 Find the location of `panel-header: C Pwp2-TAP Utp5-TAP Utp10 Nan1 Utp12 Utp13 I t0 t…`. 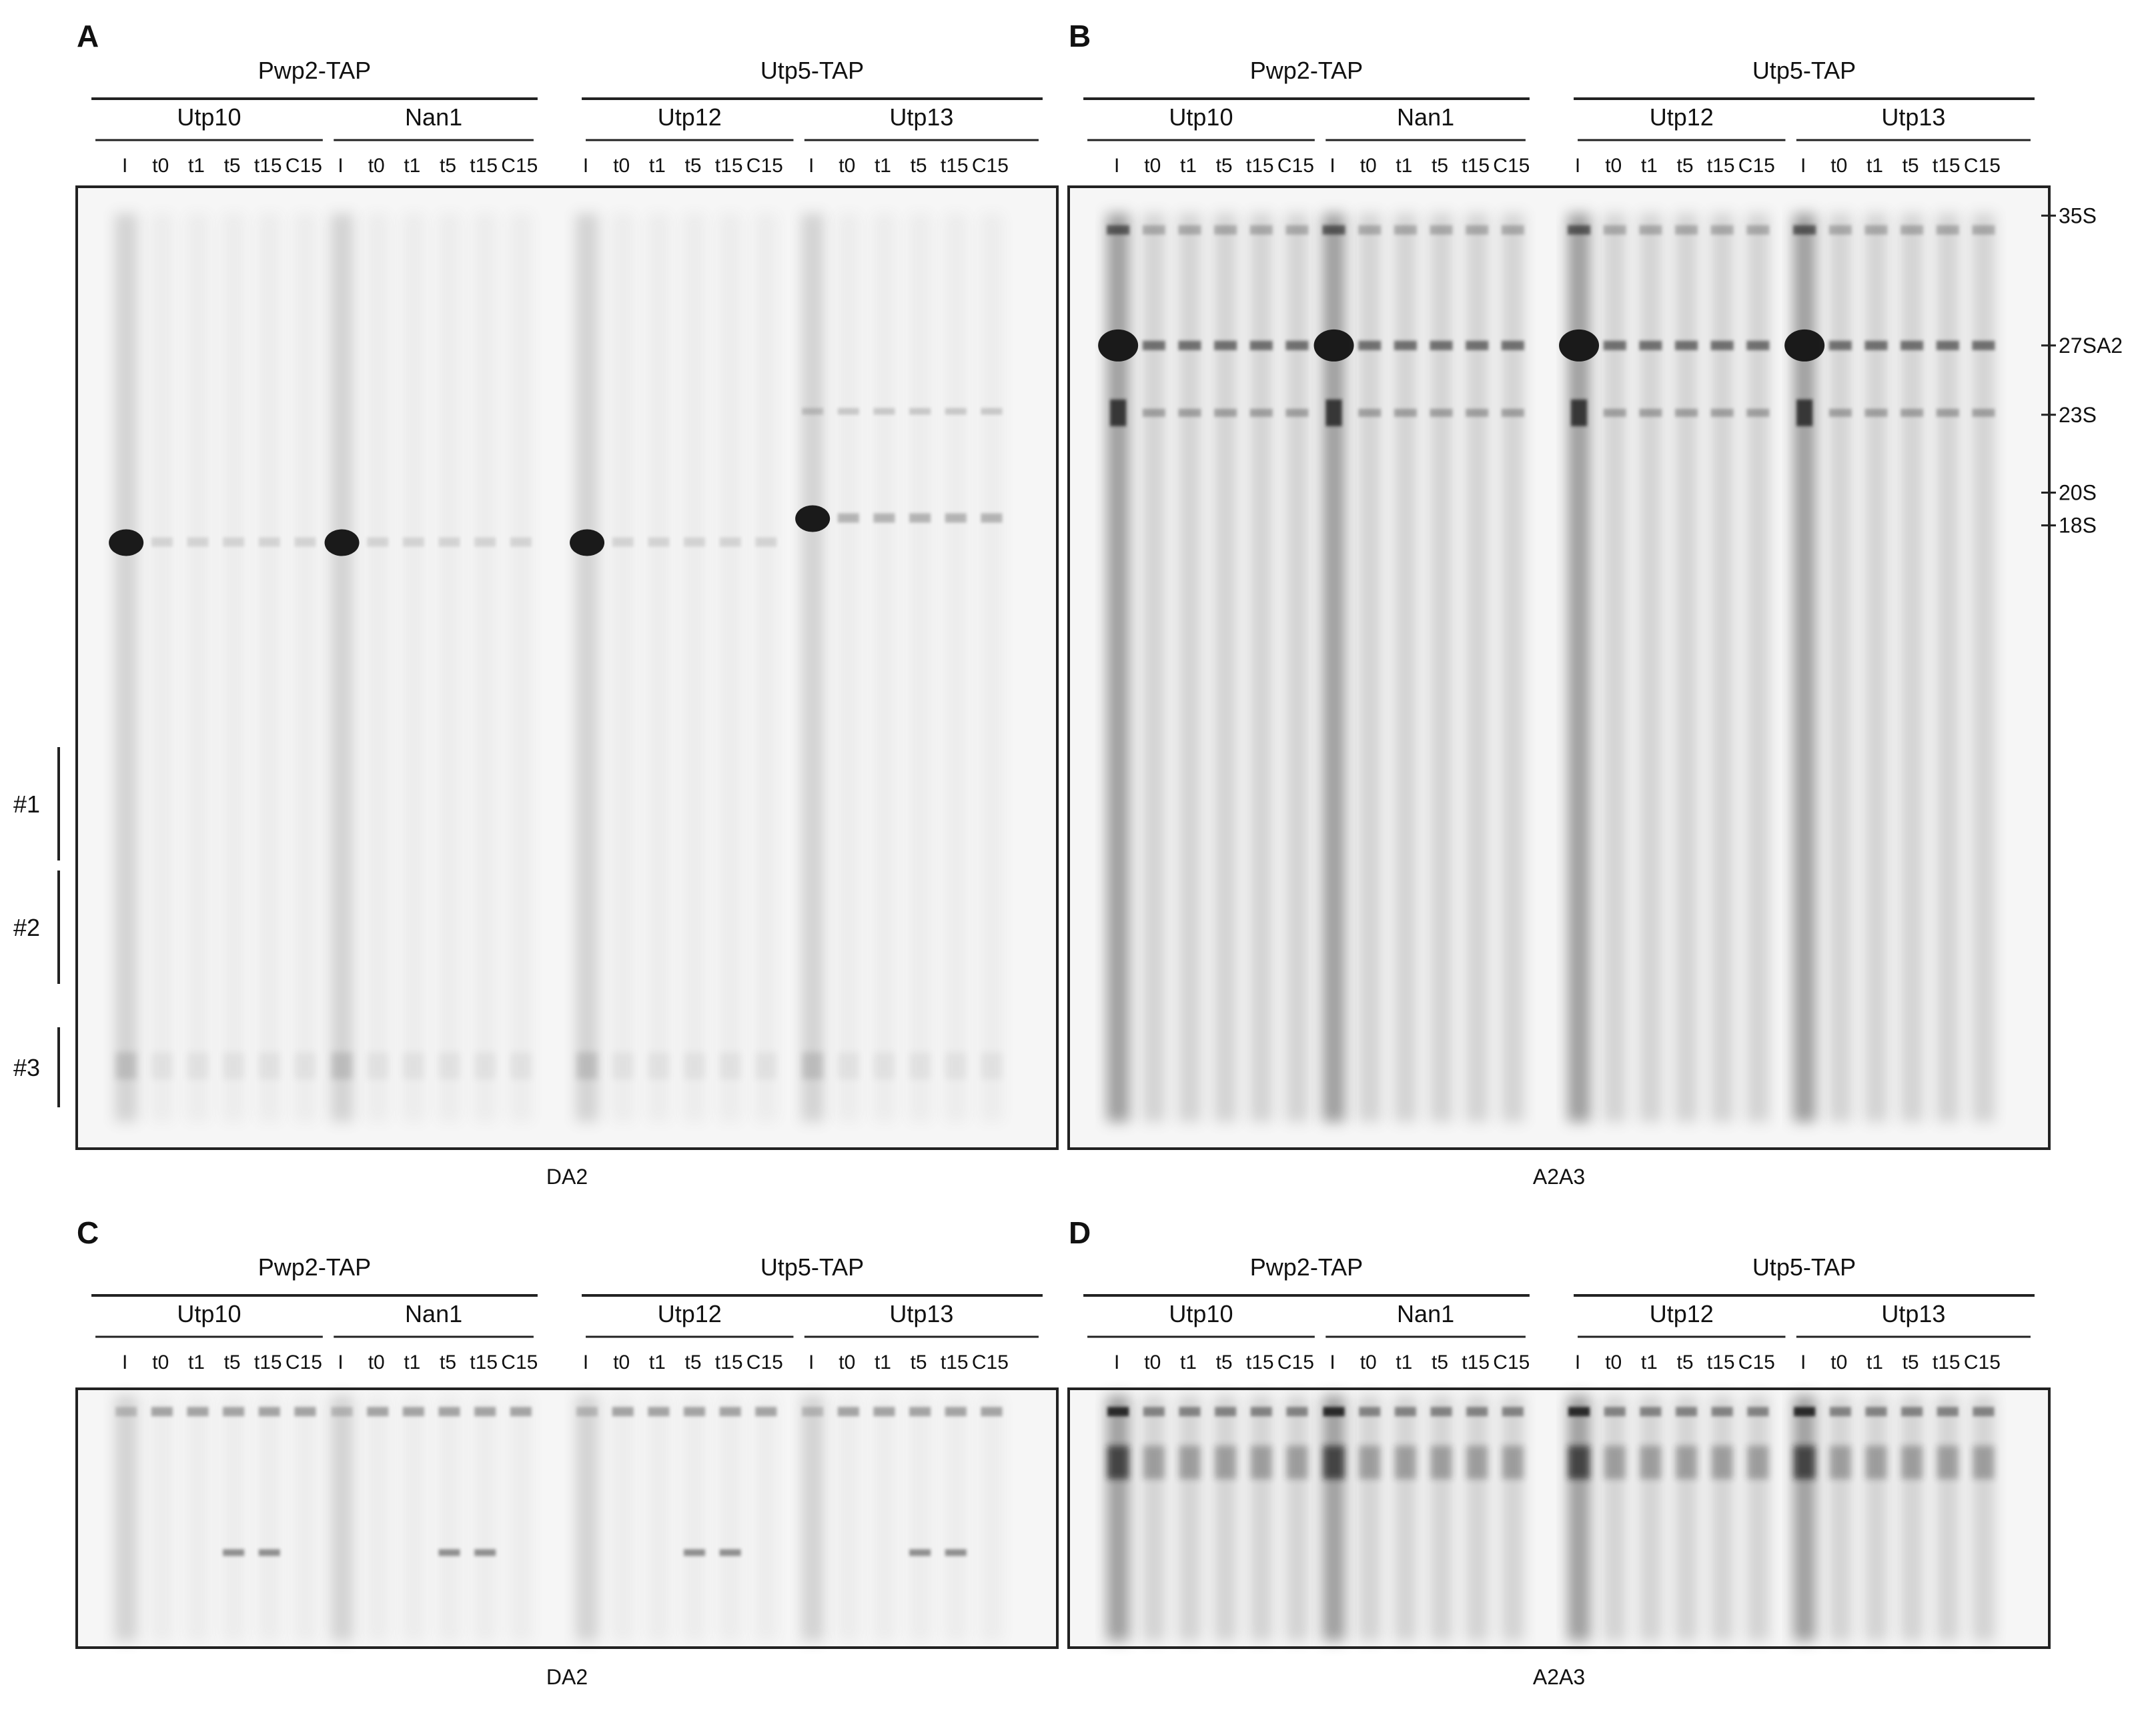

panel-header: C Pwp2-TAP Utp5-TAP Utp10 Nan1 Utp12 Utp13 I t0 t… is located at coordinates (560, 1294).